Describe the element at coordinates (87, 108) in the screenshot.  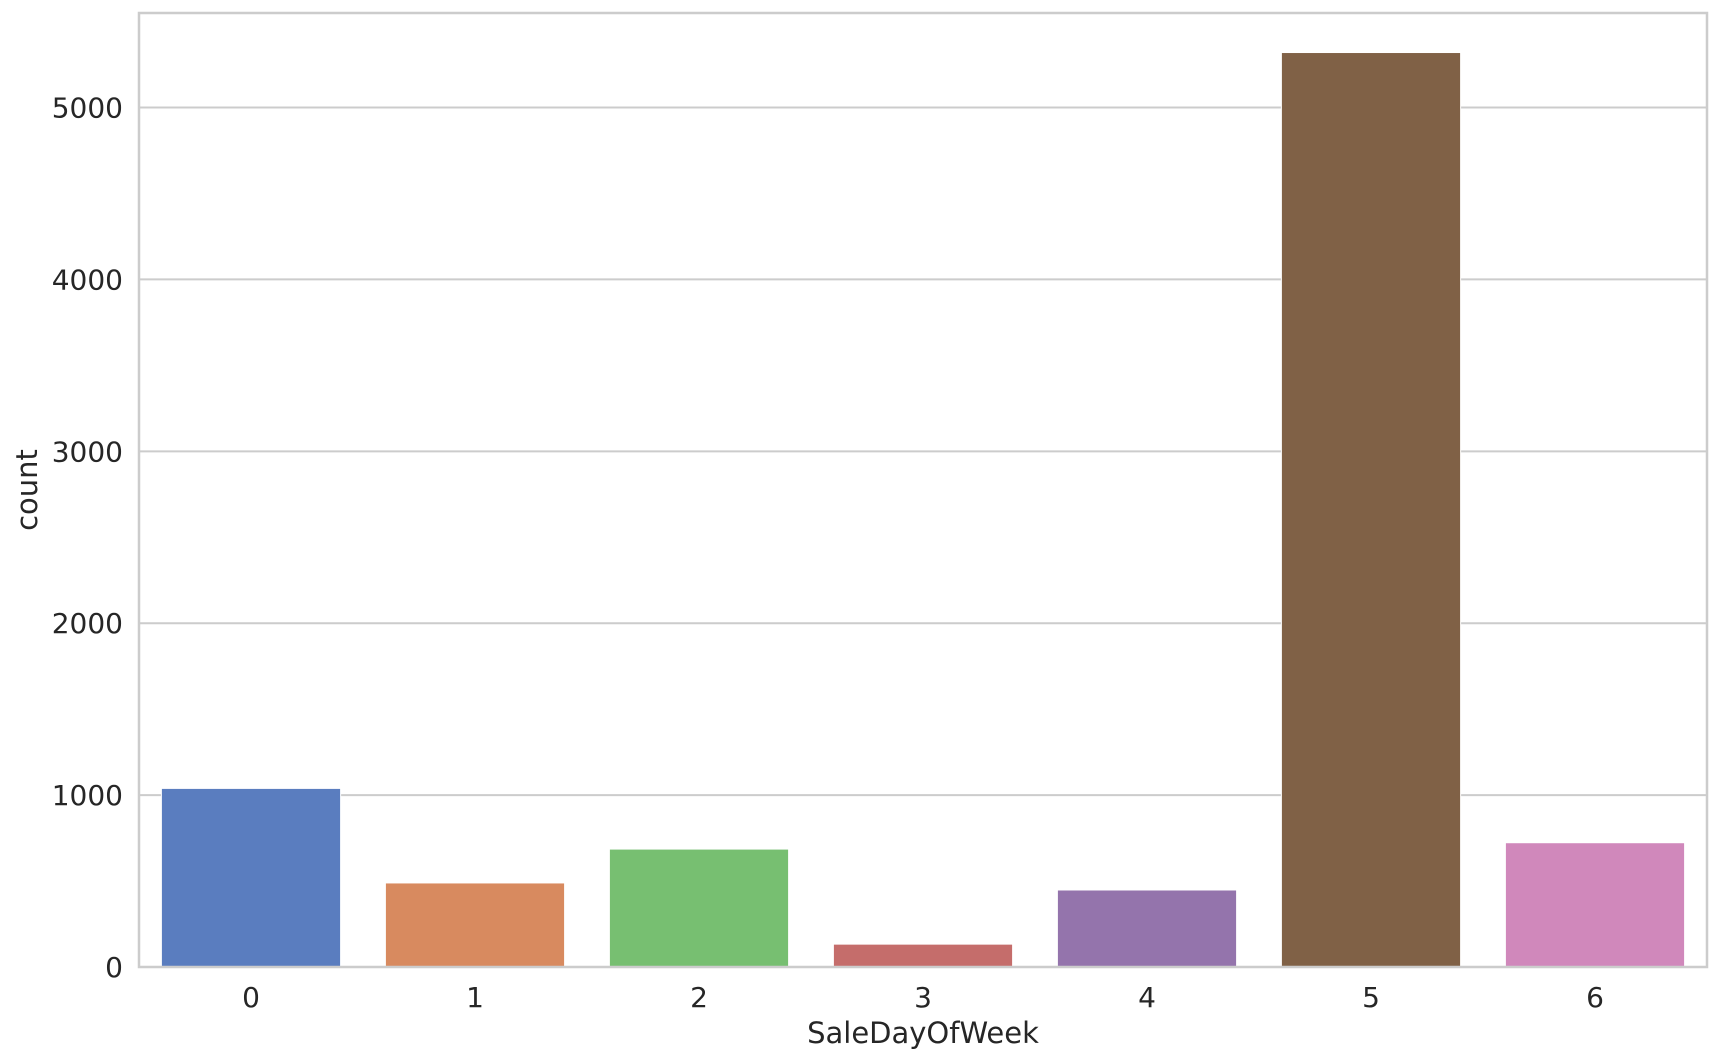
I see `y-tick-label: 5000` at that location.